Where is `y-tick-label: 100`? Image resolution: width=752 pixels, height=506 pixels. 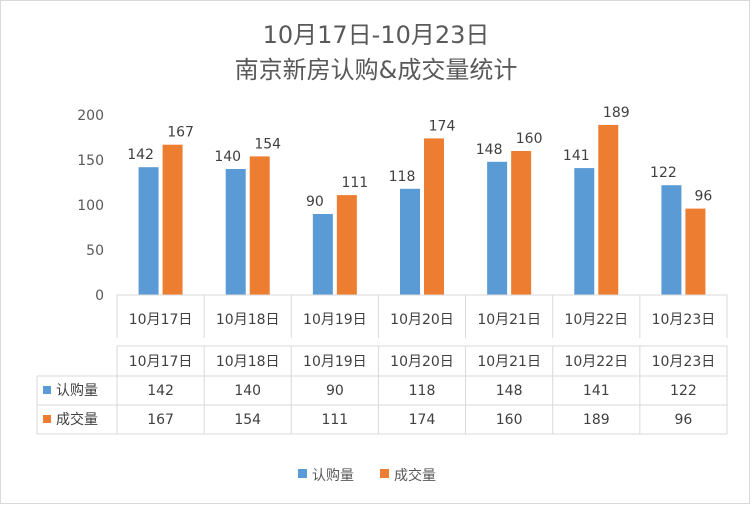
y-tick-label: 100 is located at coordinates (90, 206).